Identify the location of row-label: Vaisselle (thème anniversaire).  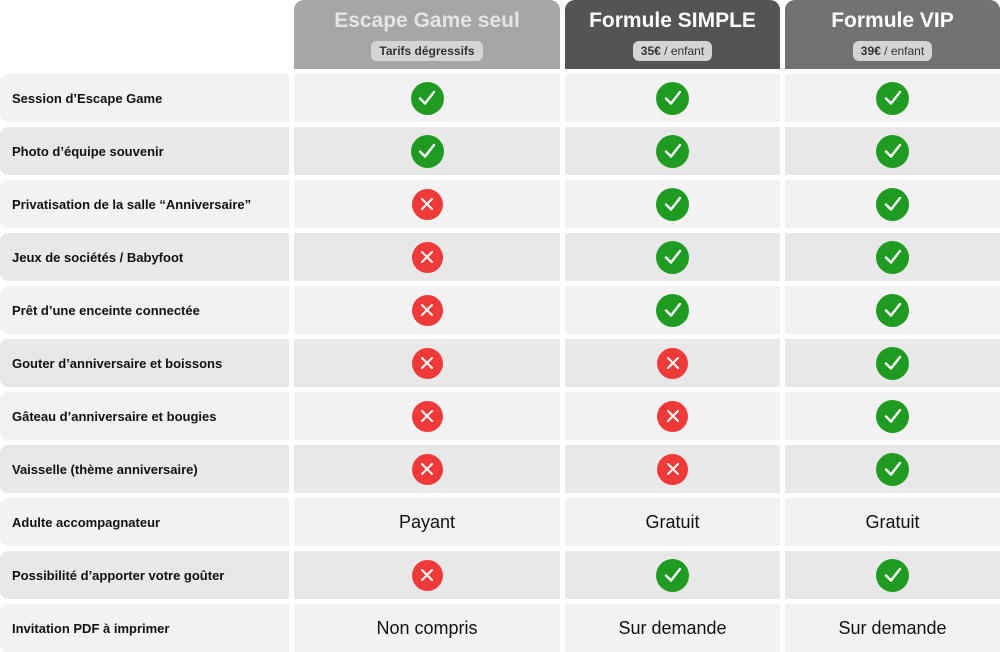
(144, 469).